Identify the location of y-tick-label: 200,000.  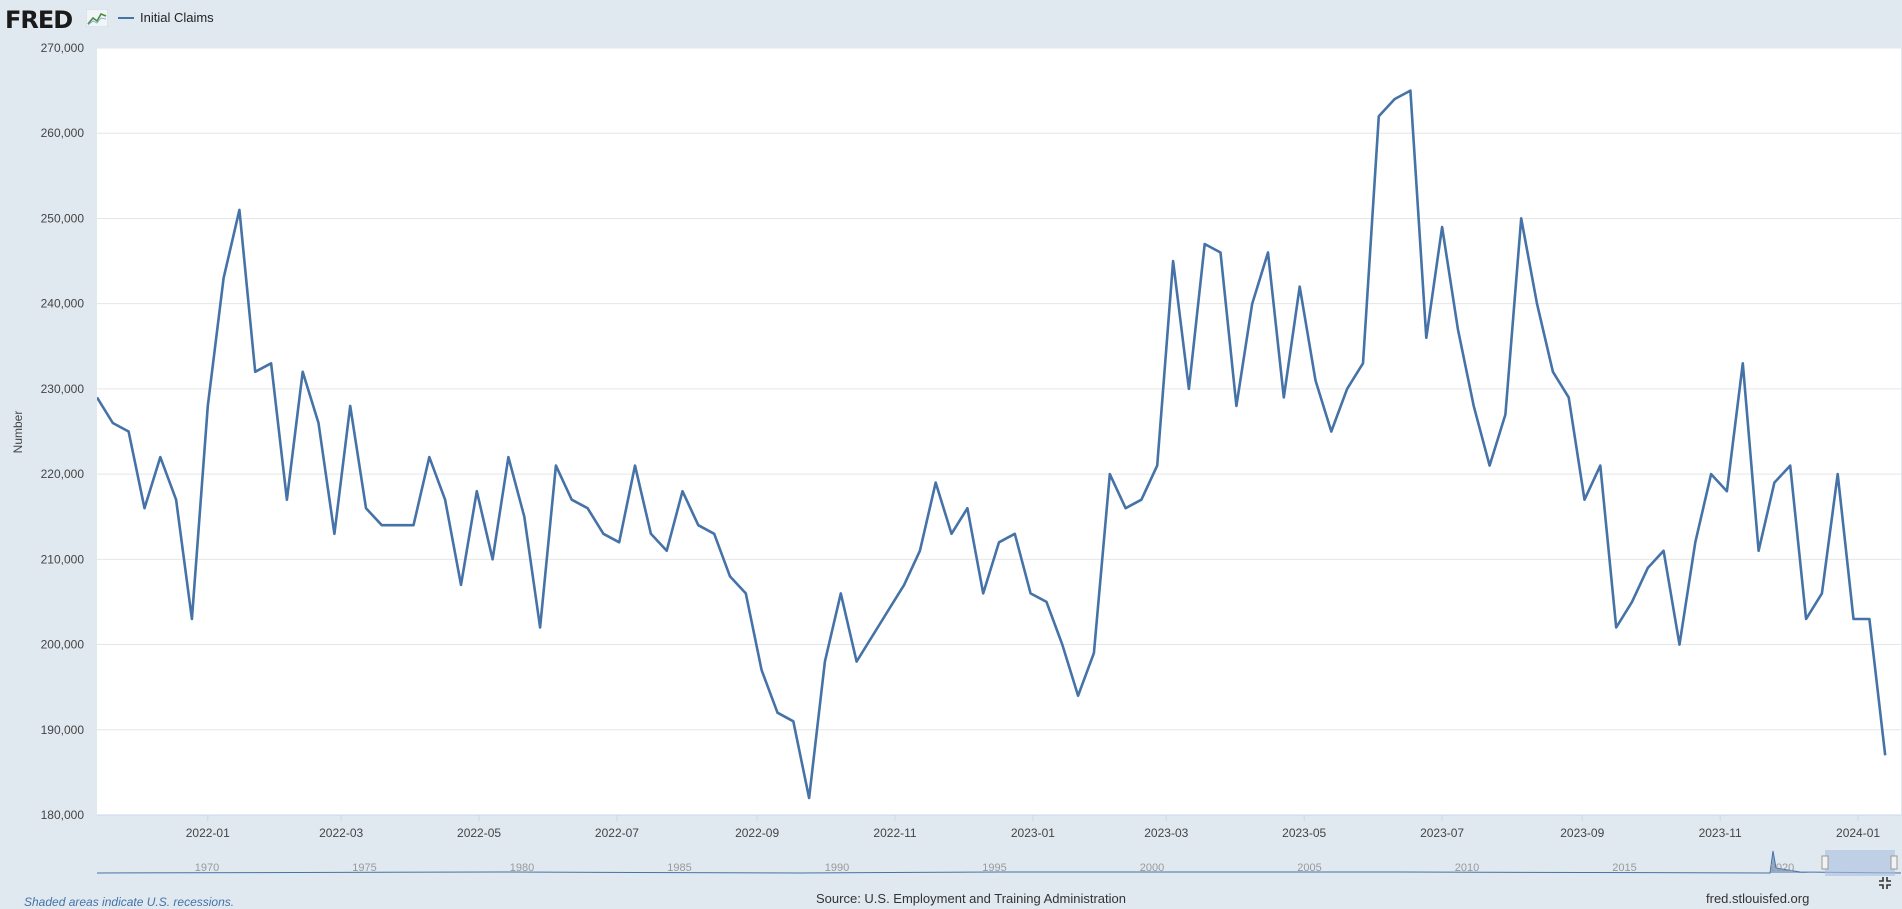
(63, 645).